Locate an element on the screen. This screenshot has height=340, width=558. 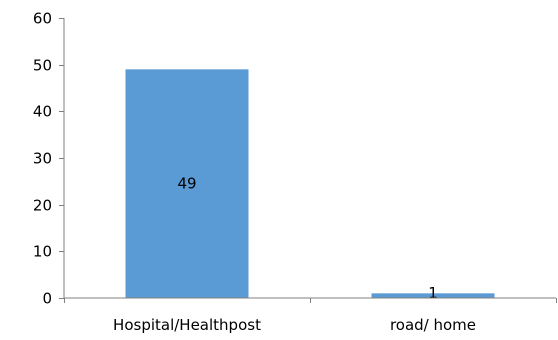
y-tick-label: 0 is located at coordinates (47, 299).